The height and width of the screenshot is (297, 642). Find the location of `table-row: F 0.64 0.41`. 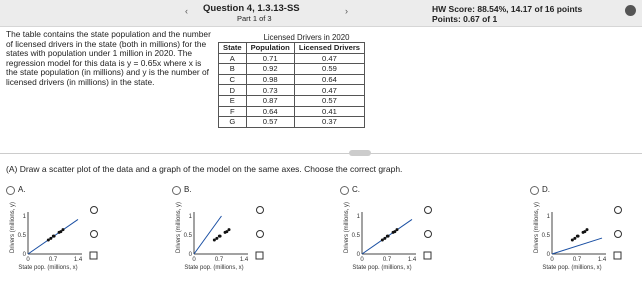

table-row: F 0.64 0.41 is located at coordinates (292, 111).